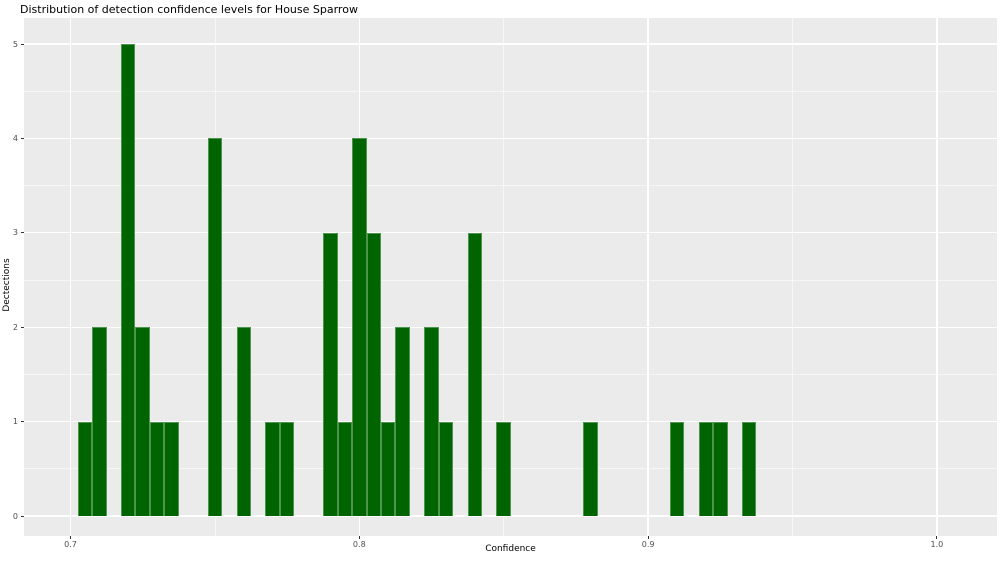  Describe the element at coordinates (648, 544) in the screenshot. I see `x-tick-label: 0.9` at that location.